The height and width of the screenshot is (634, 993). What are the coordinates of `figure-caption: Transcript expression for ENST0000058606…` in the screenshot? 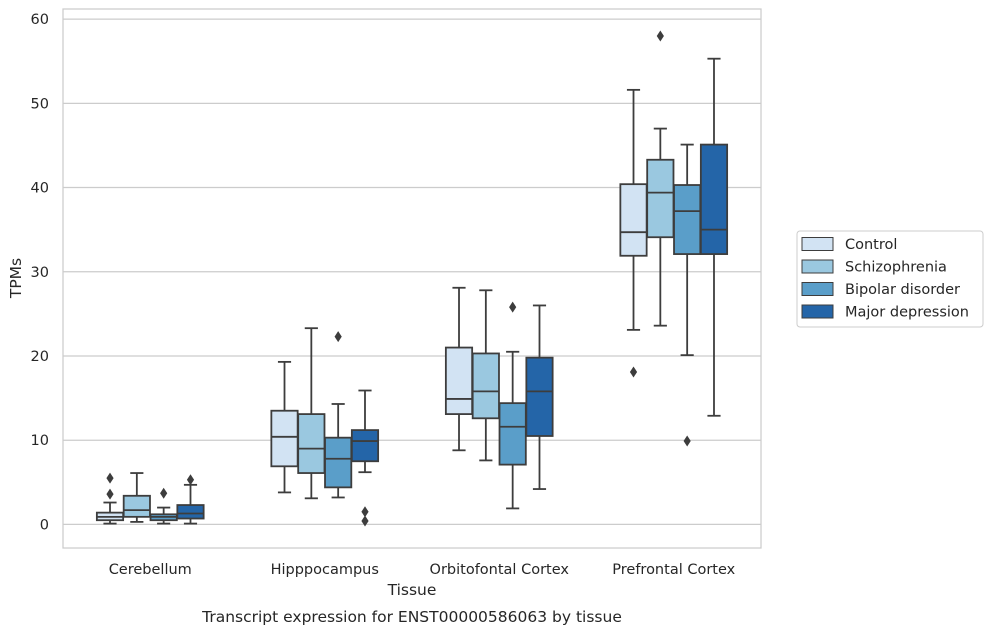 It's located at (411, 617).